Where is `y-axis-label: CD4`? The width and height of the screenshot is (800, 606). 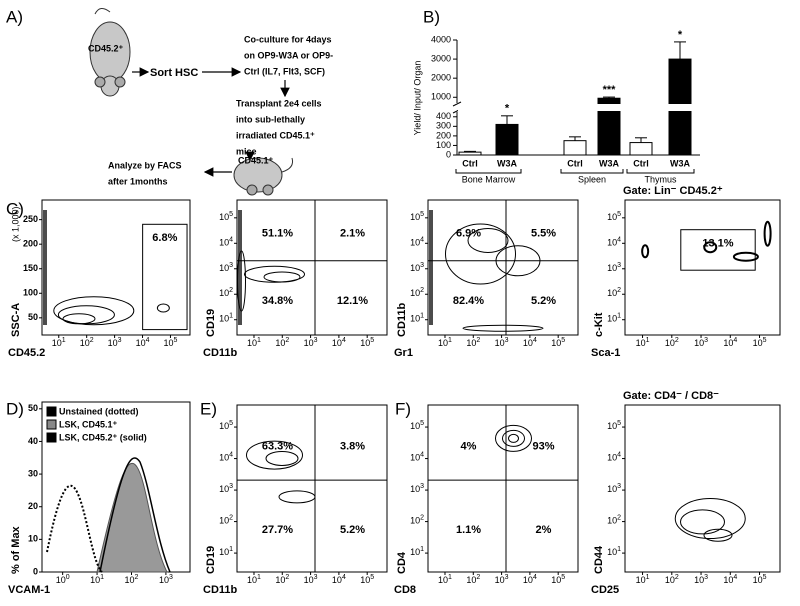
y-axis-label: CD4 is located at coordinates (402, 562).